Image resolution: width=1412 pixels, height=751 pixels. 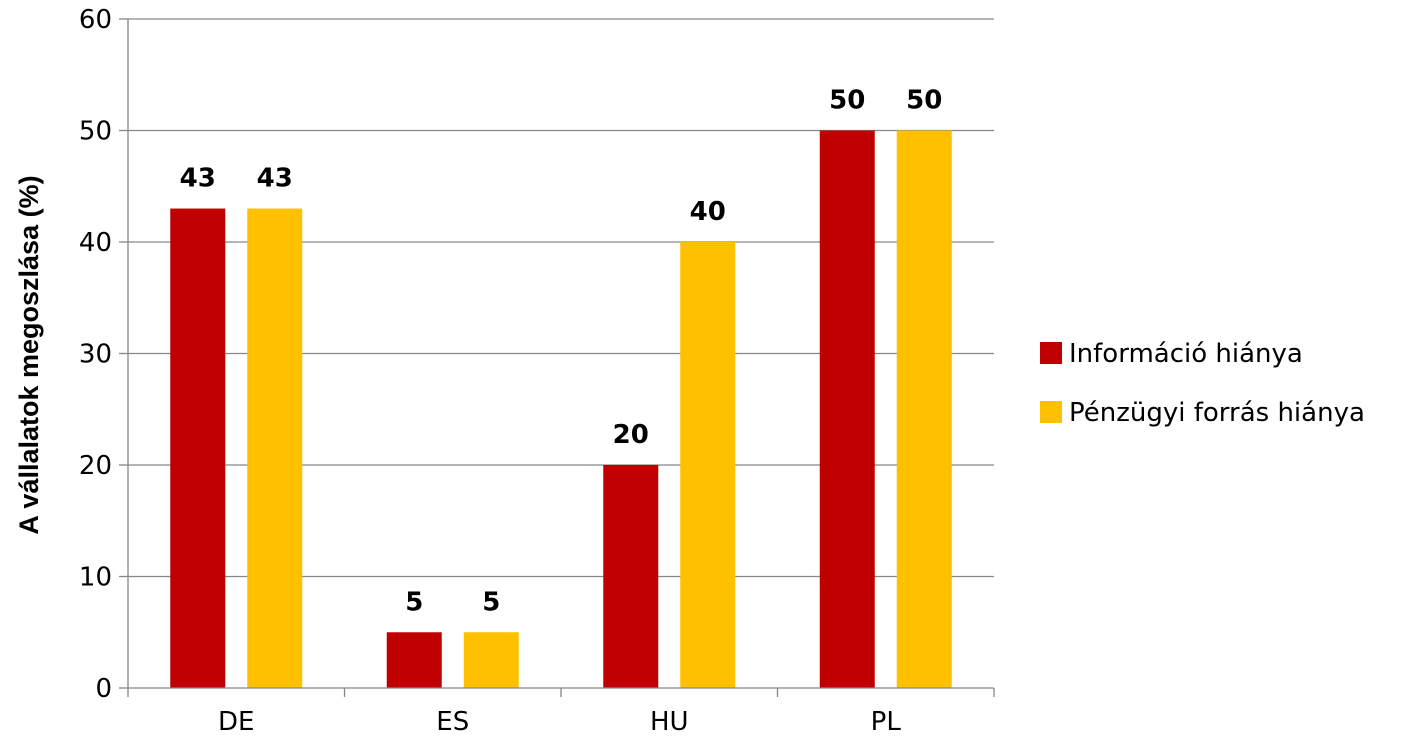 I want to click on y-tick-label: 30, so click(x=95, y=355).